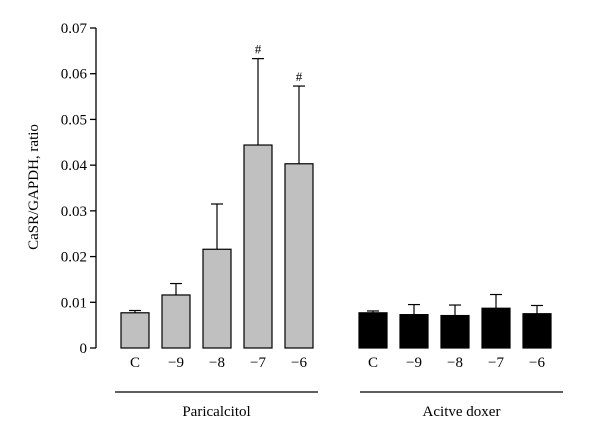 The width and height of the screenshot is (600, 436). Describe the element at coordinates (74, 75) in the screenshot. I see `y-tick-label: 0.06` at that location.